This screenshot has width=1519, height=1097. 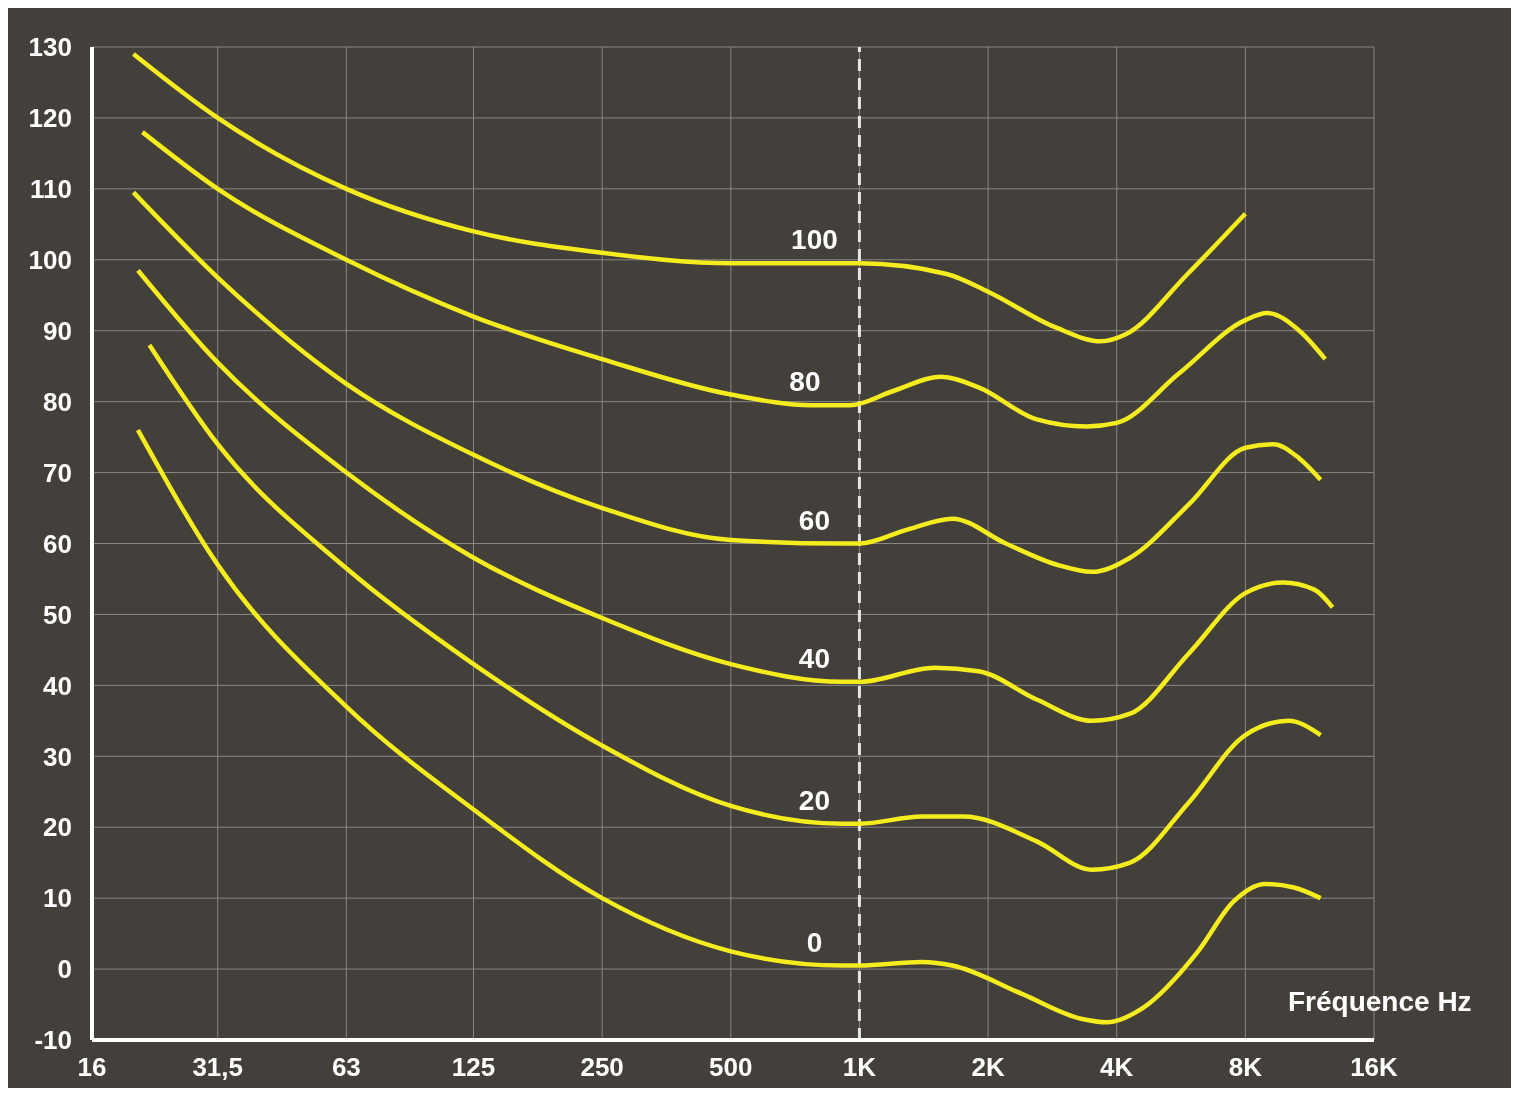 What do you see at coordinates (1117, 1067) in the screenshot?
I see `x-tick-label: 4K` at bounding box center [1117, 1067].